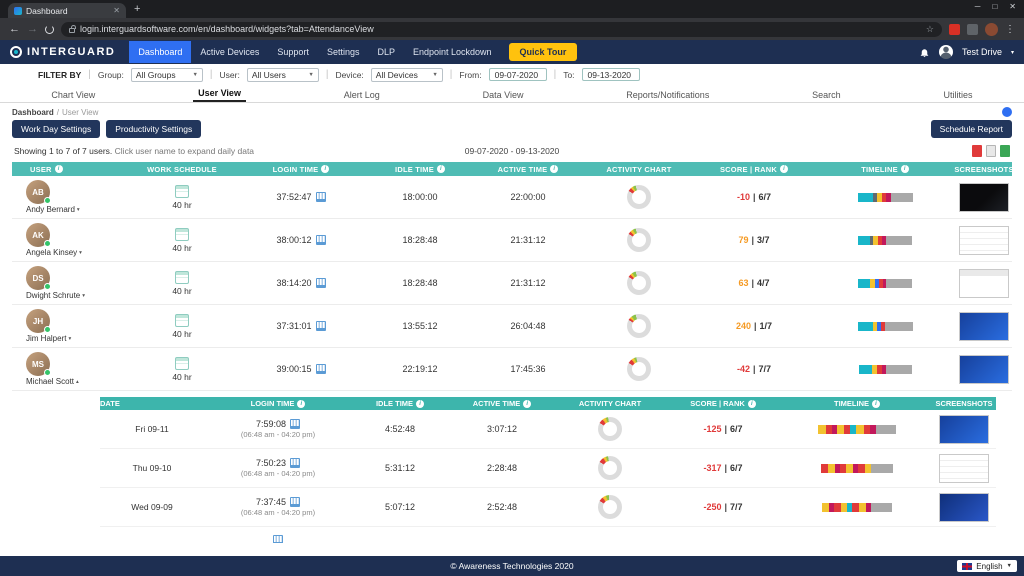  Describe the element at coordinates (54, 252) in the screenshot. I see `user-name-expander: Angela Kinsey ▾` at that location.